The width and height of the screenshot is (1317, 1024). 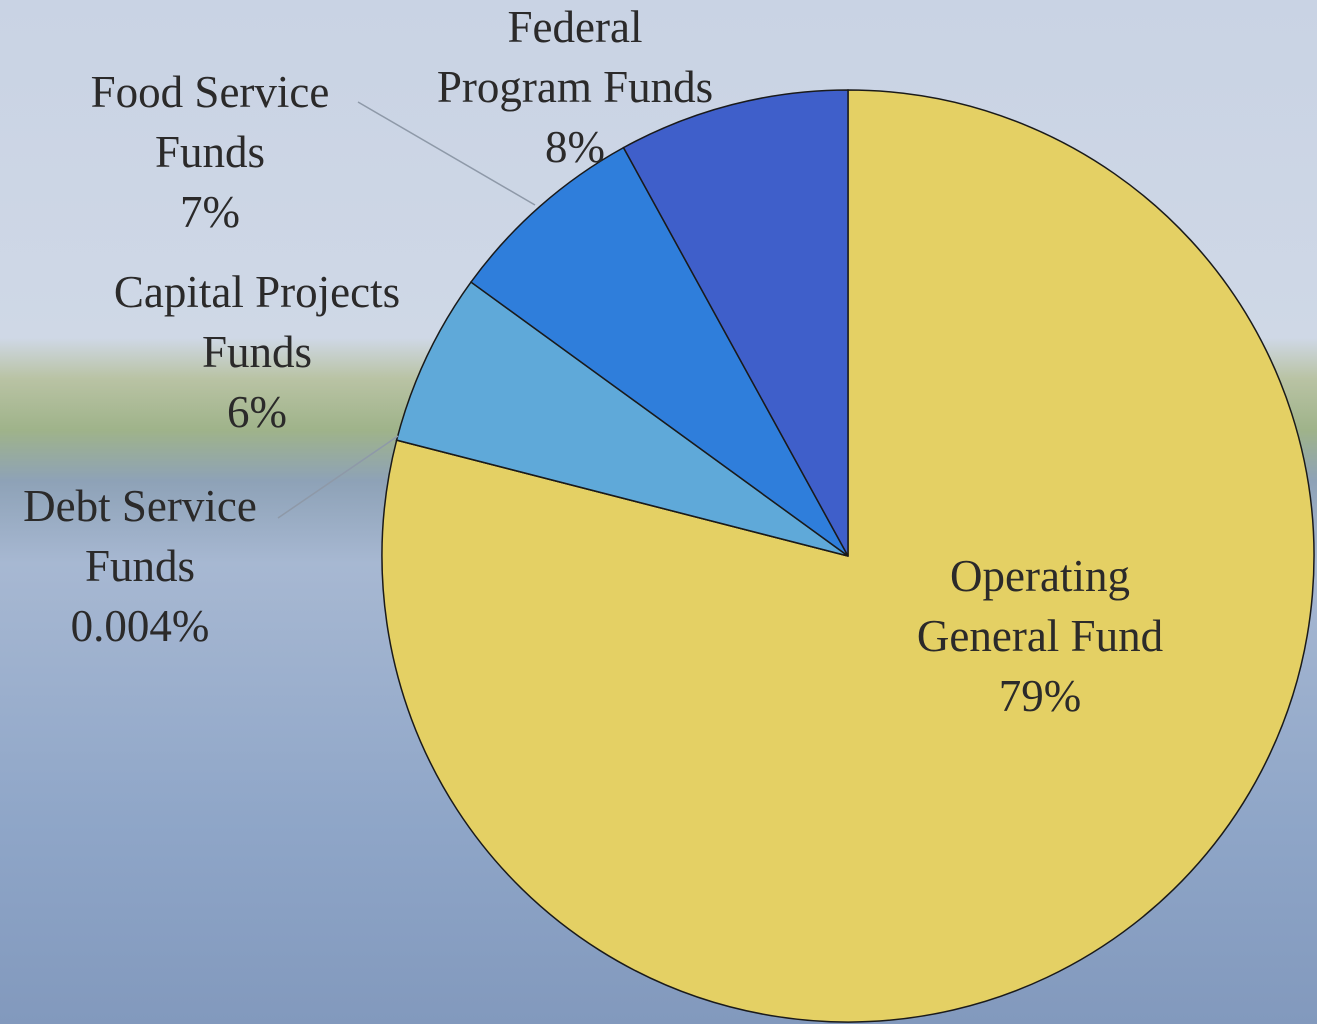 I want to click on category-label: Operating General Fund, so click(x=1040, y=606).